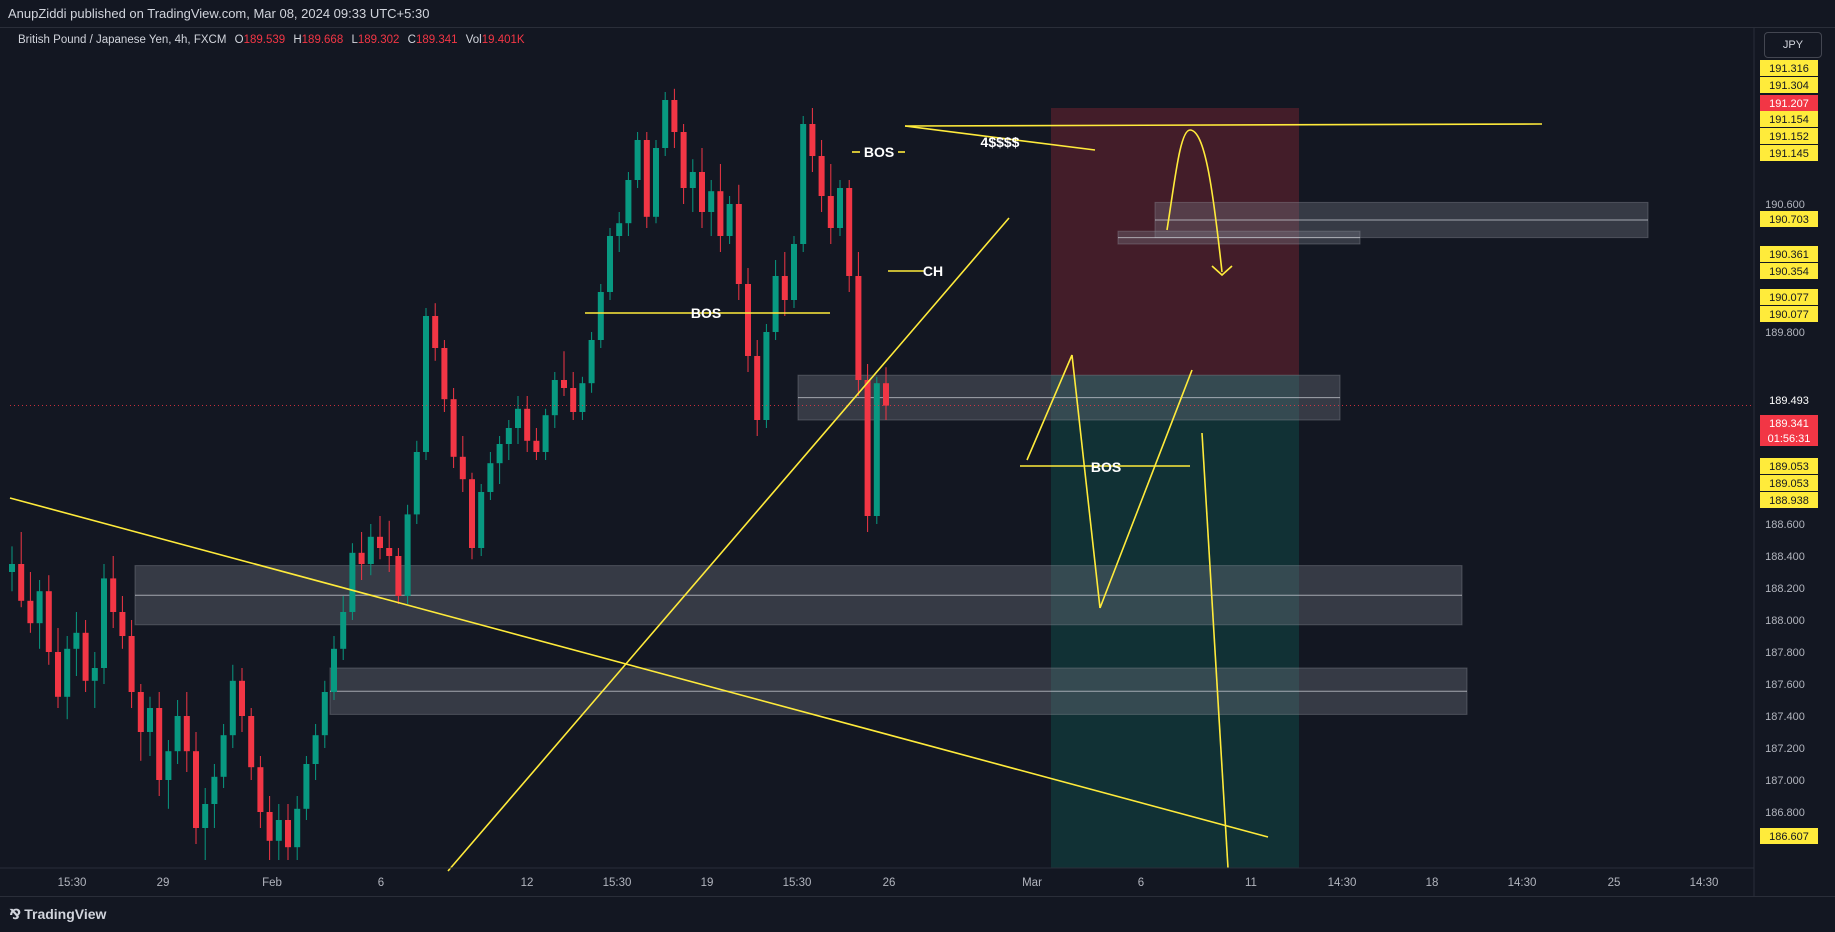 The width and height of the screenshot is (1835, 932). Describe the element at coordinates (272, 883) in the screenshot. I see `time-tick: Feb` at that location.